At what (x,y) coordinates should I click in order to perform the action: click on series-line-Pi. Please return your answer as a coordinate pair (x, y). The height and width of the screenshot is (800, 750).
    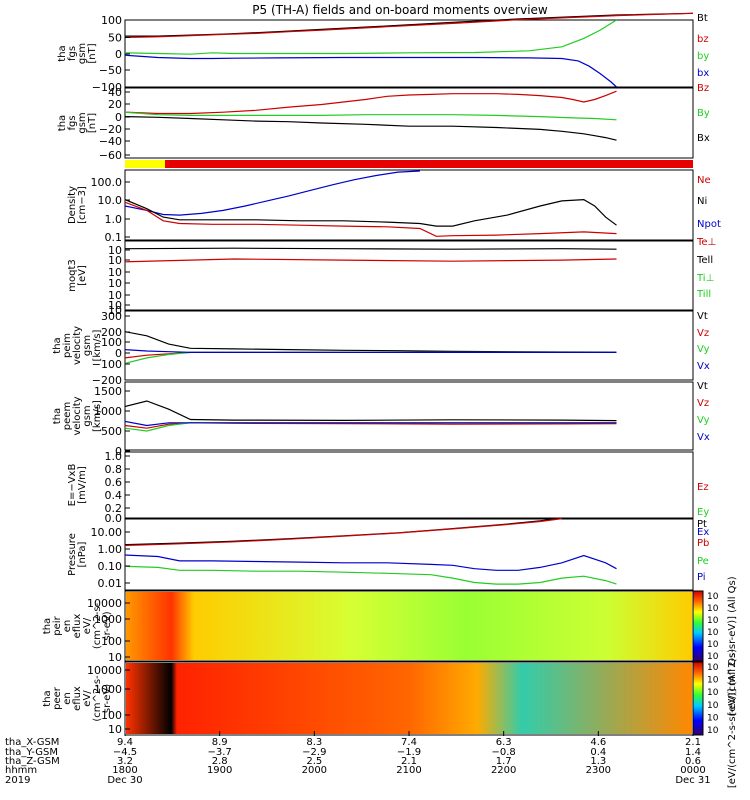
    Looking at the image, I should click on (370, 562).